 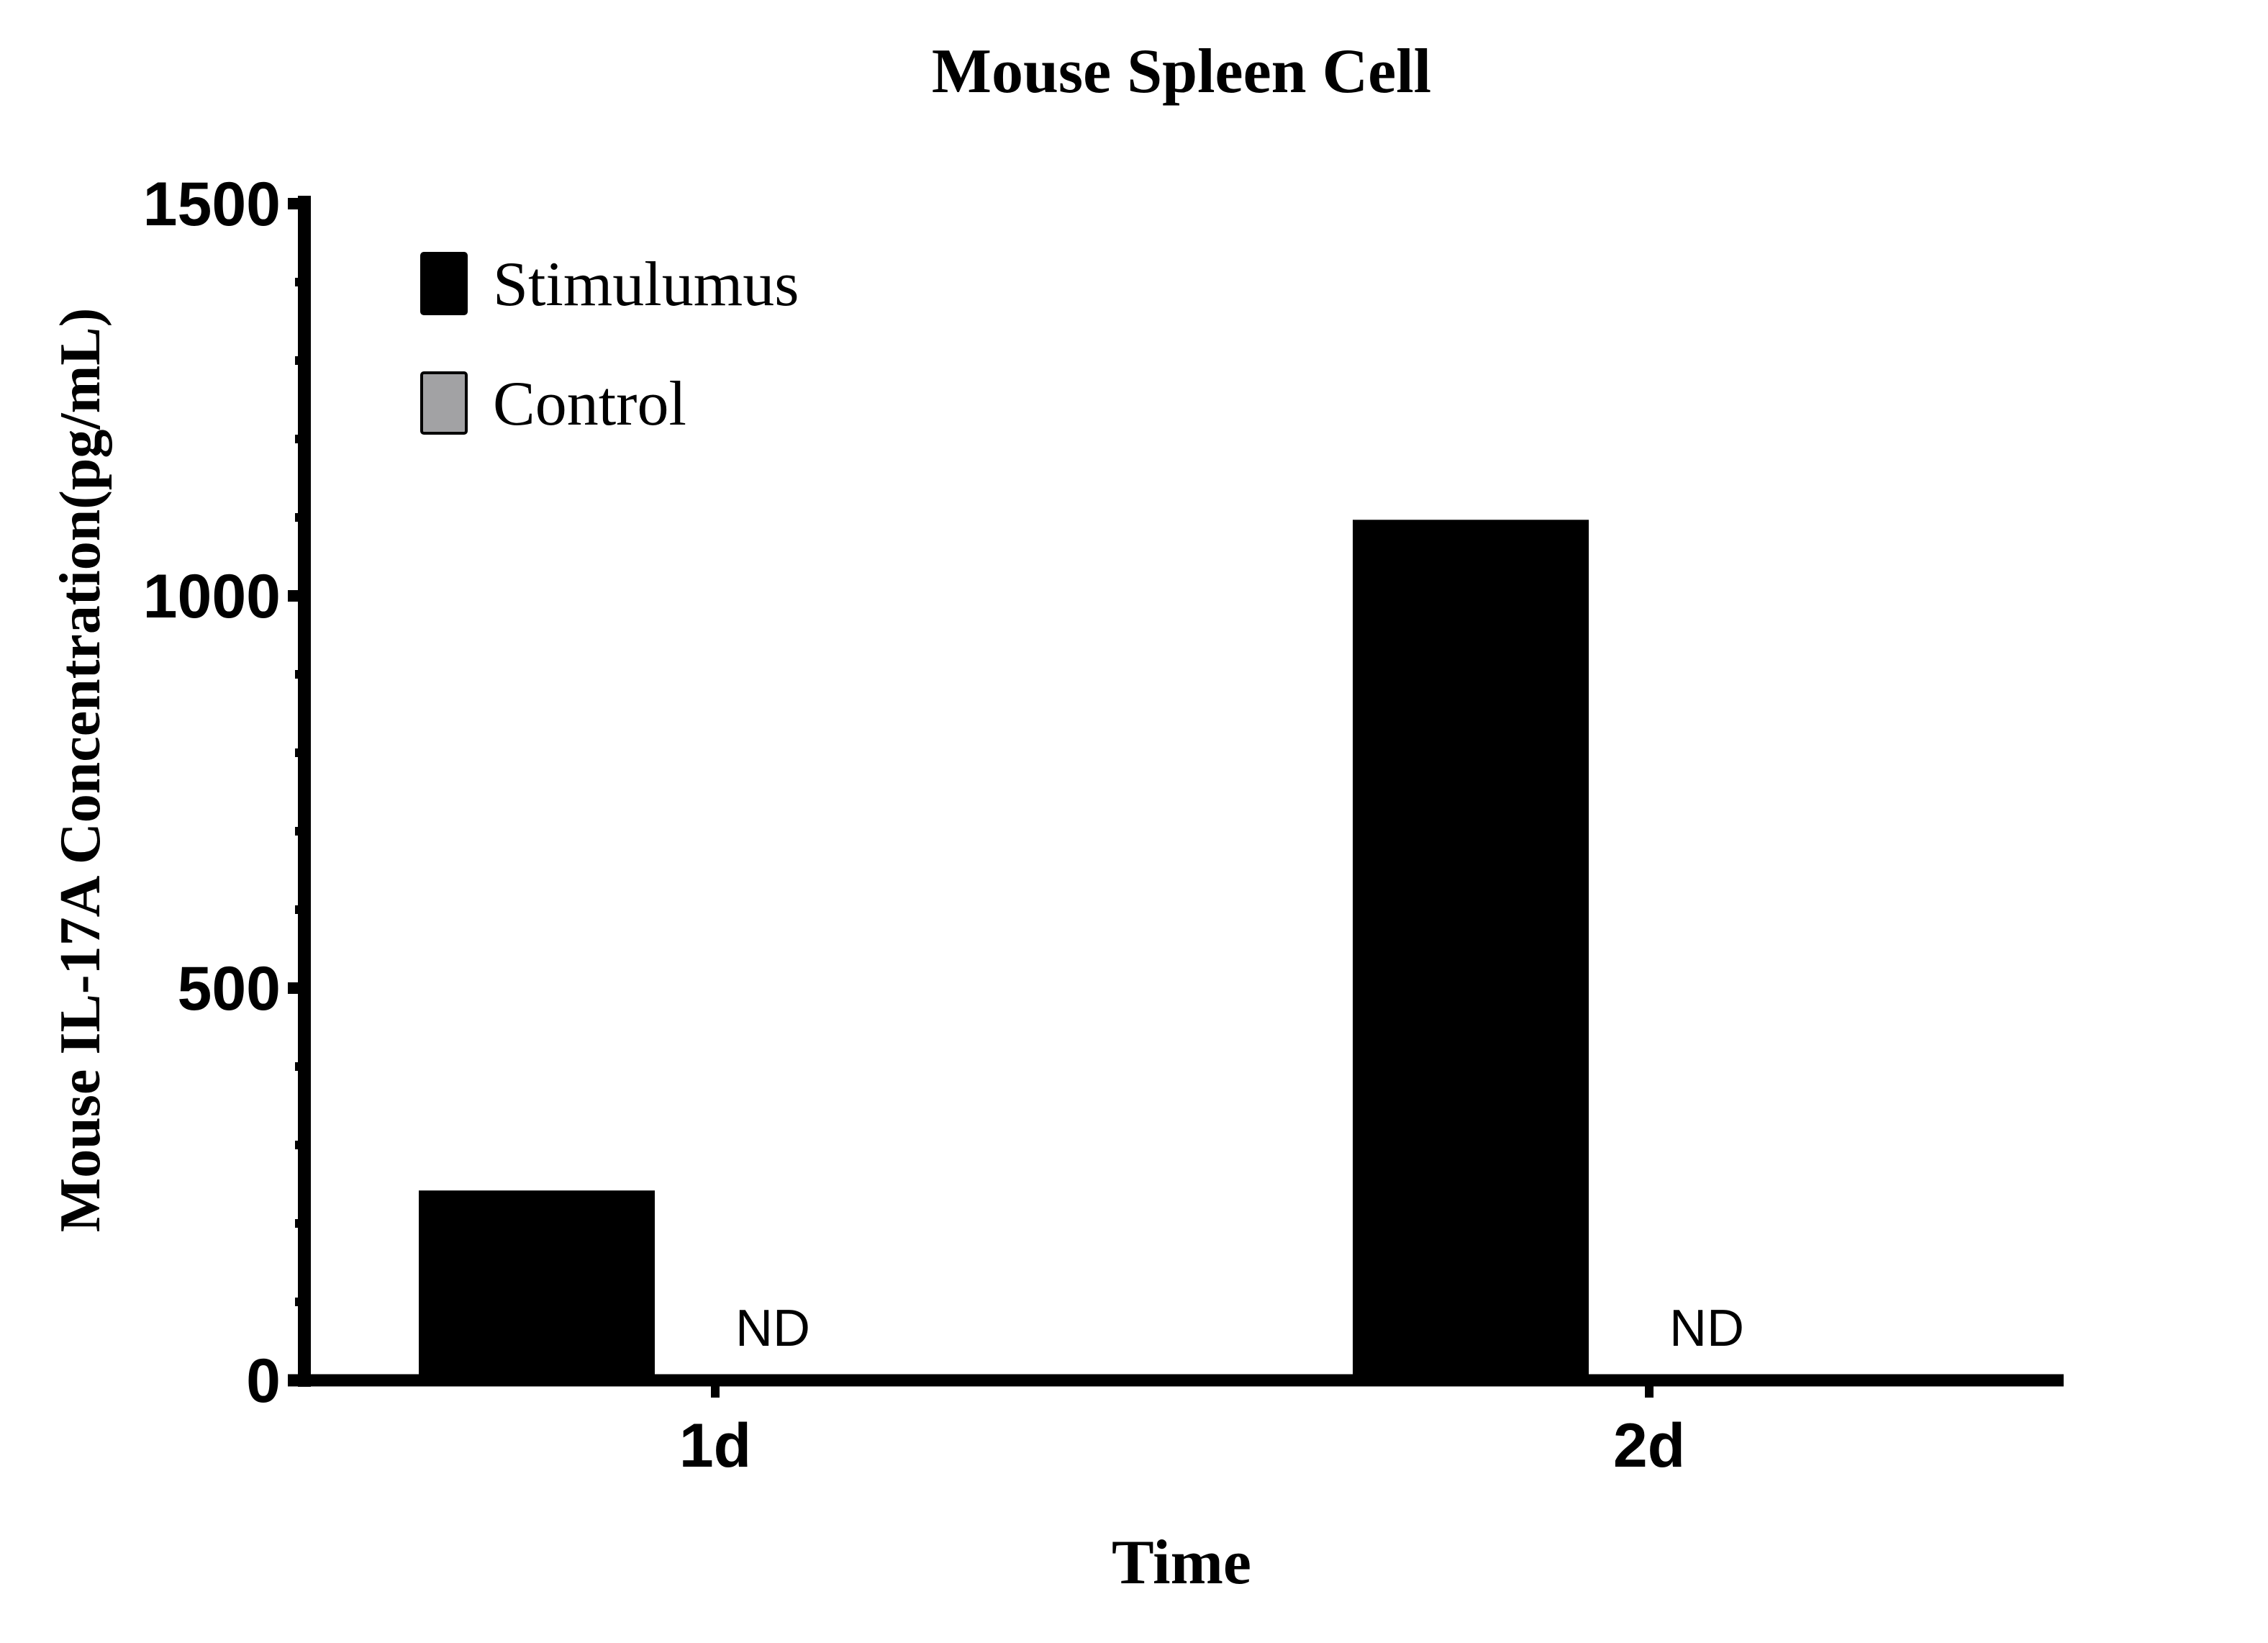 What do you see at coordinates (212, 597) in the screenshot?
I see `y-tick-label: 1000` at bounding box center [212, 597].